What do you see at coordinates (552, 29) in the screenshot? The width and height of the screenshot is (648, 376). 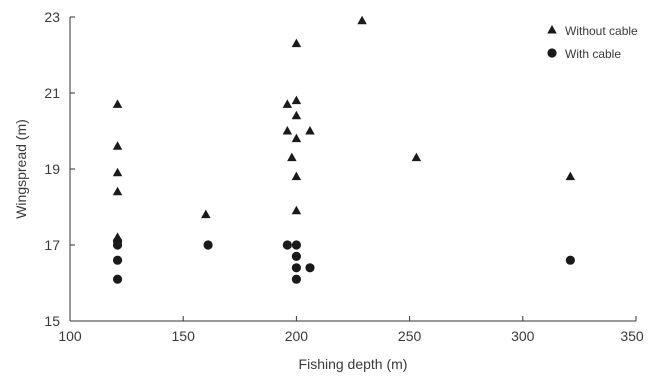 I see `legend-marker-triangle` at bounding box center [552, 29].